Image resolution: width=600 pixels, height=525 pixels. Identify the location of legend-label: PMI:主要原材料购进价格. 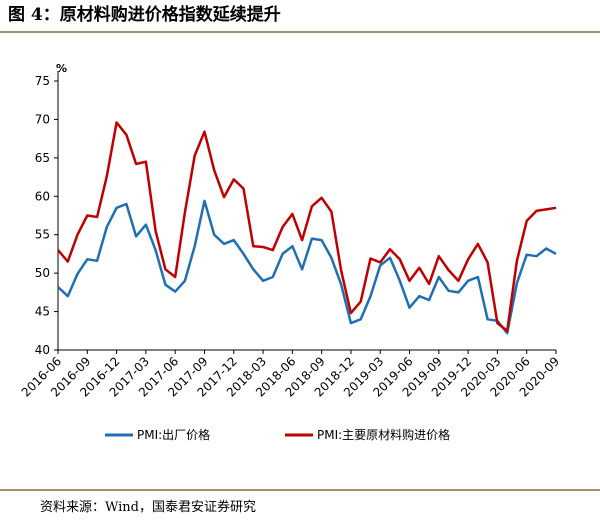
(383, 434).